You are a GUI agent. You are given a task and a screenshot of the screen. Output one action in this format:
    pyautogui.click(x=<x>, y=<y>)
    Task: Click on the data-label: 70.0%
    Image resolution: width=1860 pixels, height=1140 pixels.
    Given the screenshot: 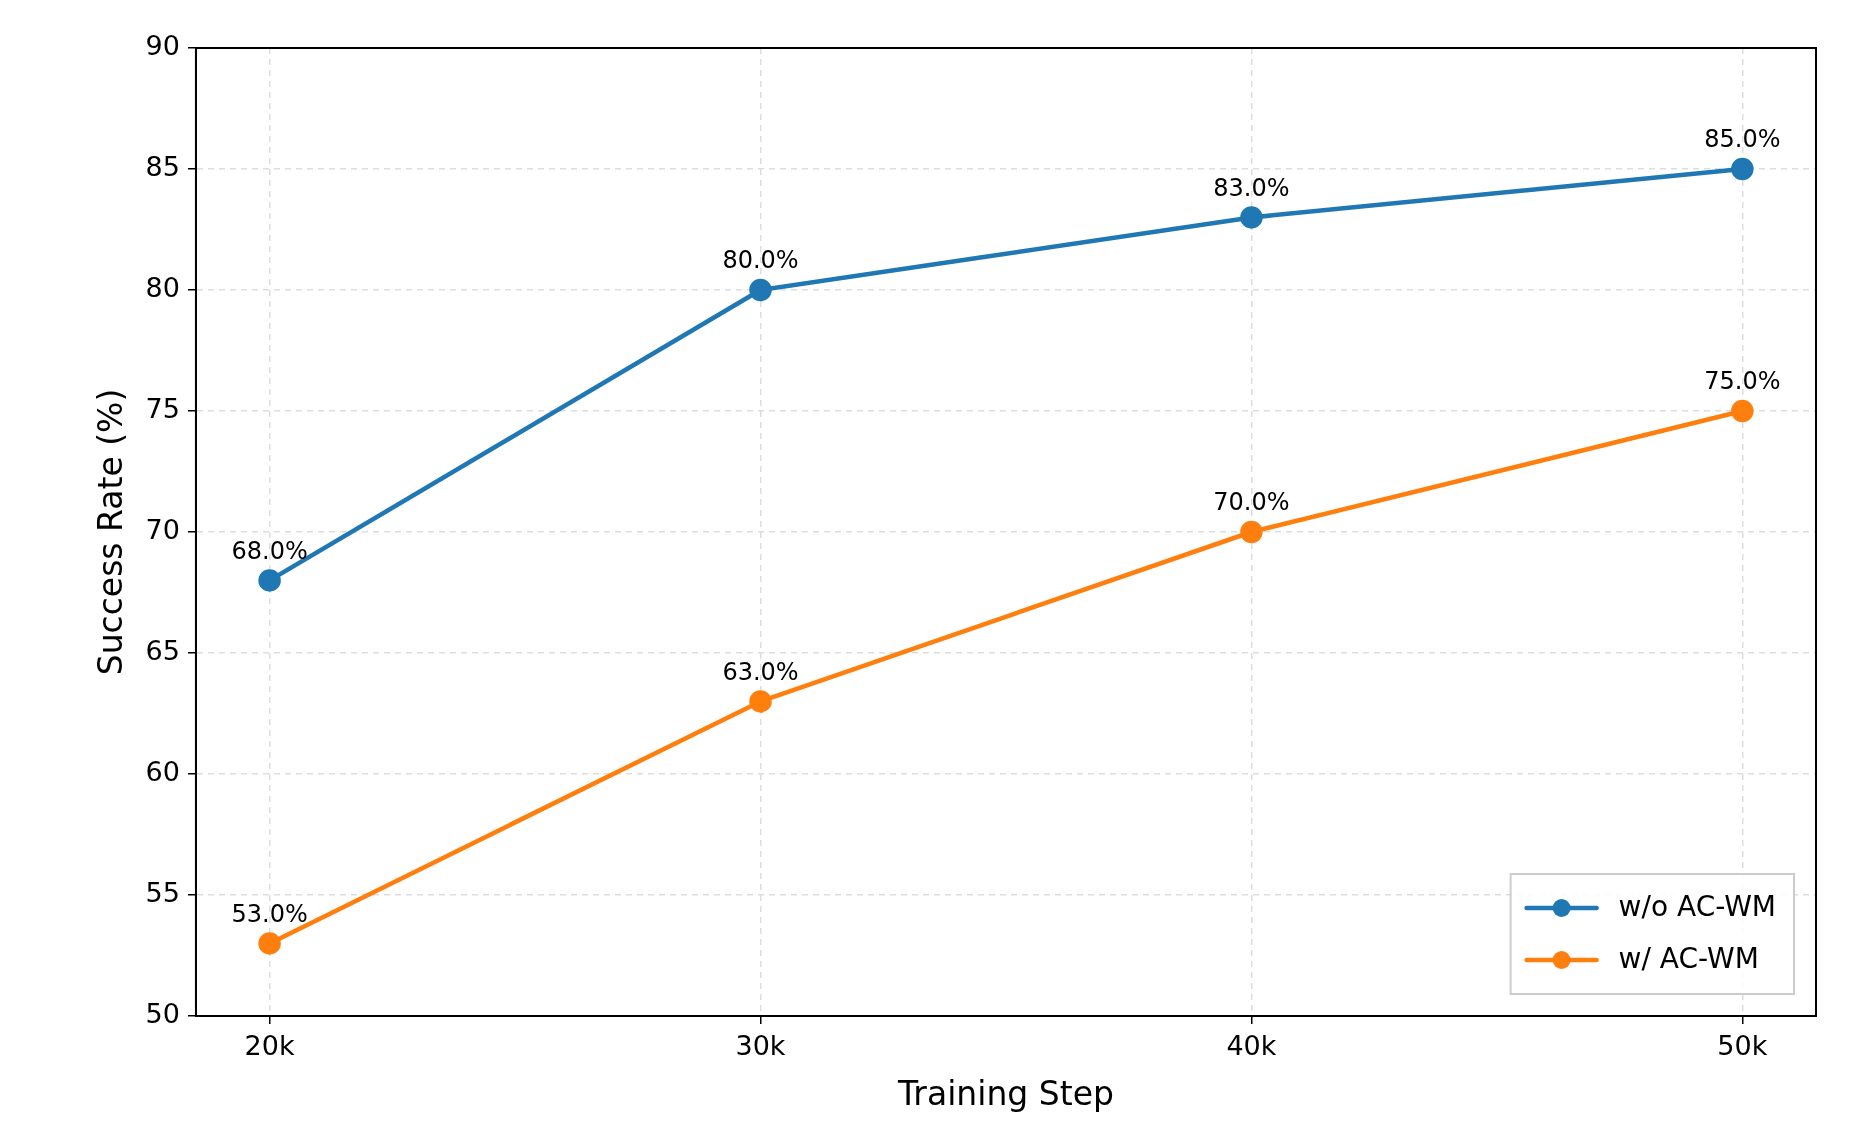 What is the action you would take?
    pyautogui.click(x=1251, y=502)
    